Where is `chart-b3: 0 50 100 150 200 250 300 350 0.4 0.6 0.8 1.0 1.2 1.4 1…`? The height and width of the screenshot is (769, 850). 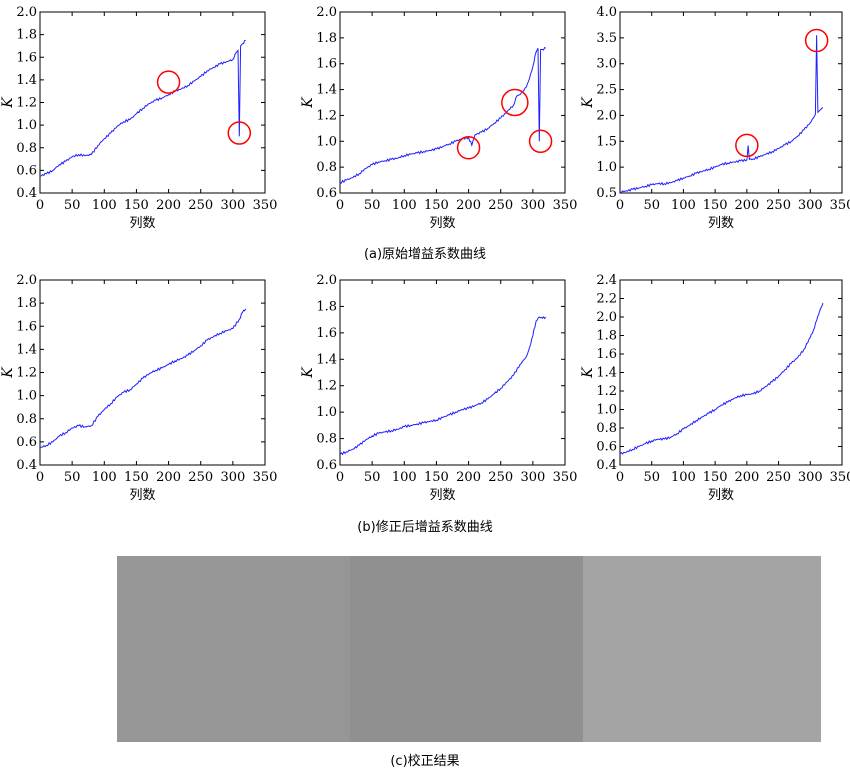
chart-b3: 0 50 100 150 200 250 300 350 0.4 0.6 0.8 1.0 1.2 1.4 1… is located at coordinates (715, 388).